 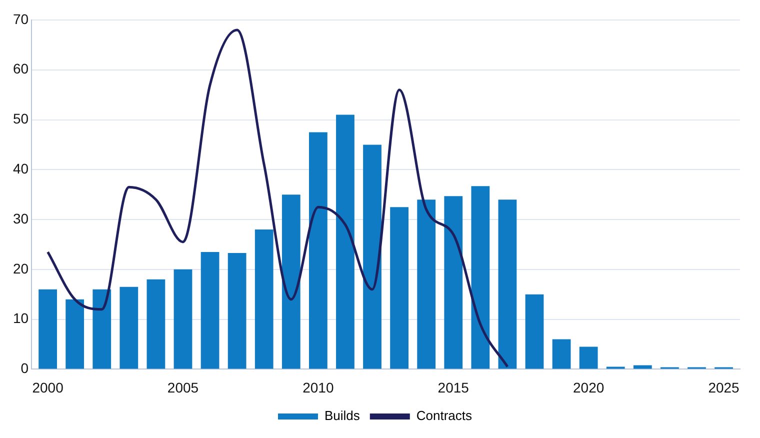 What do you see at coordinates (183, 387) in the screenshot?
I see `x-tick-label: 2005` at bounding box center [183, 387].